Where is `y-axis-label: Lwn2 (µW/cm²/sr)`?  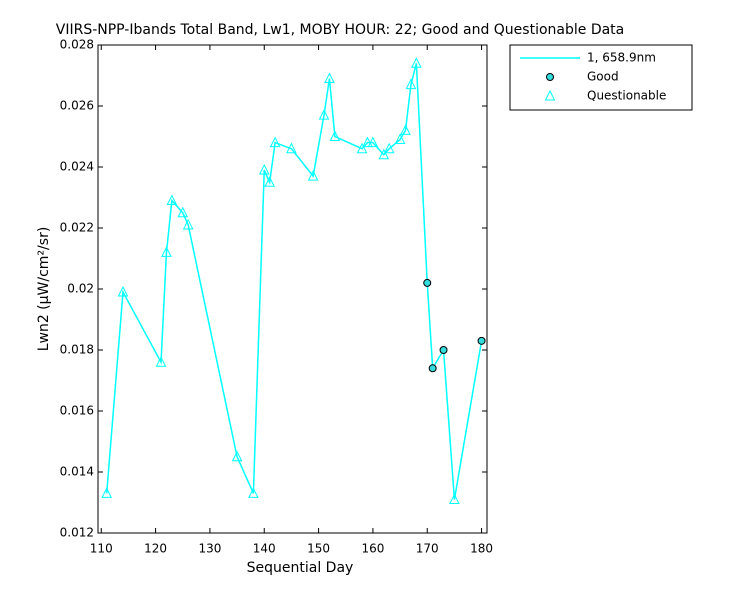
y-axis-label: Lwn2 (µW/cm²/sr) is located at coordinates (44, 289).